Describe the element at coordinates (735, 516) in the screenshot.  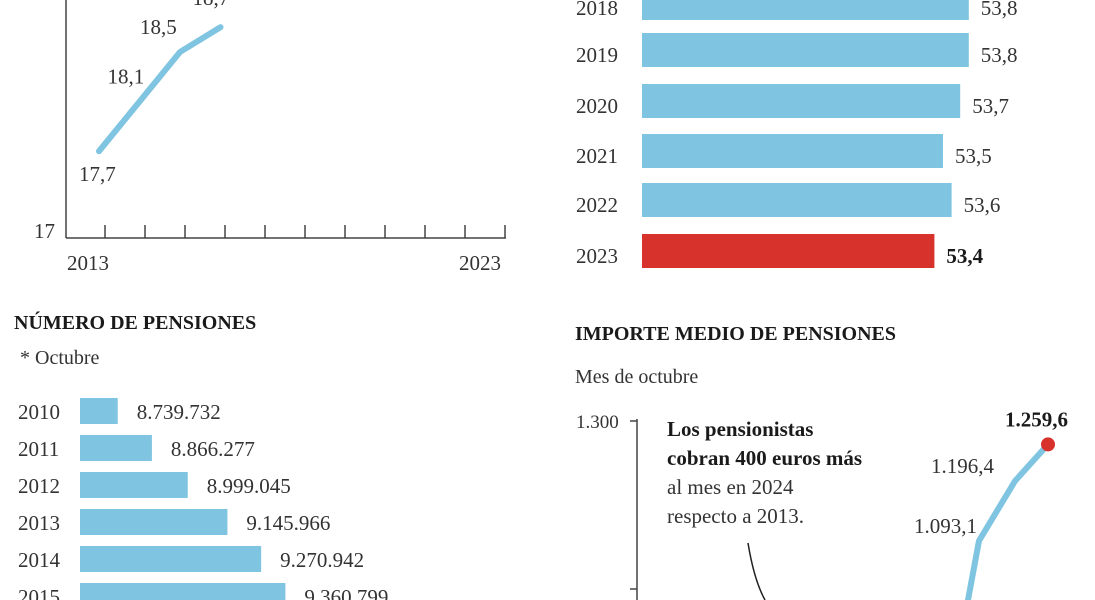
I see `annotation-line-4: respecto a 2013.` at that location.